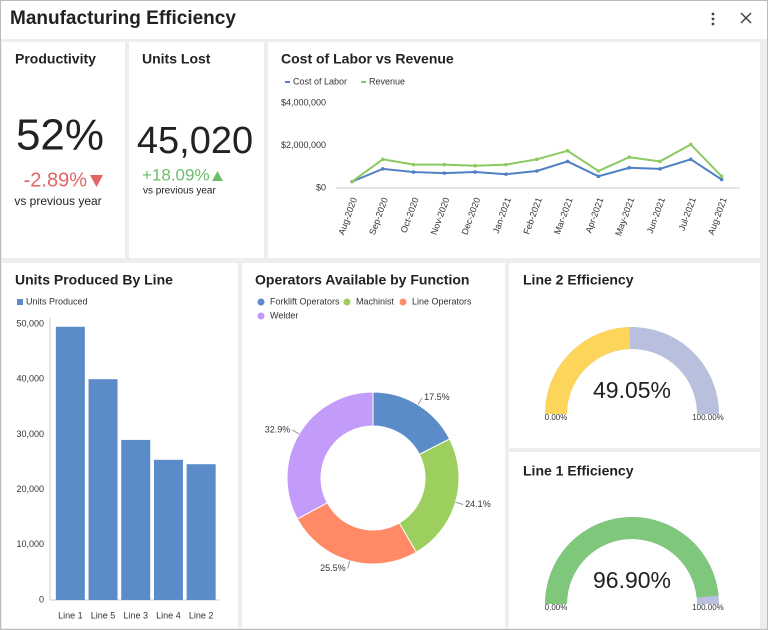 Image resolution: width=768 pixels, height=630 pixels. What do you see at coordinates (168, 615) in the screenshot?
I see `x-tick-label: Line 4` at bounding box center [168, 615].